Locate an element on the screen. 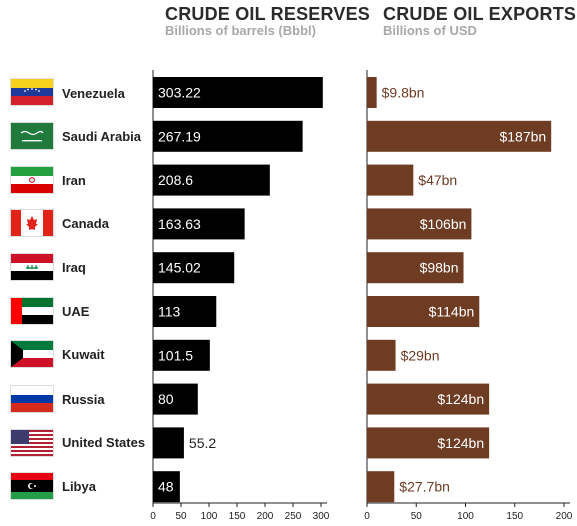  exports-bar-label: $9.8bn is located at coordinates (403, 93).